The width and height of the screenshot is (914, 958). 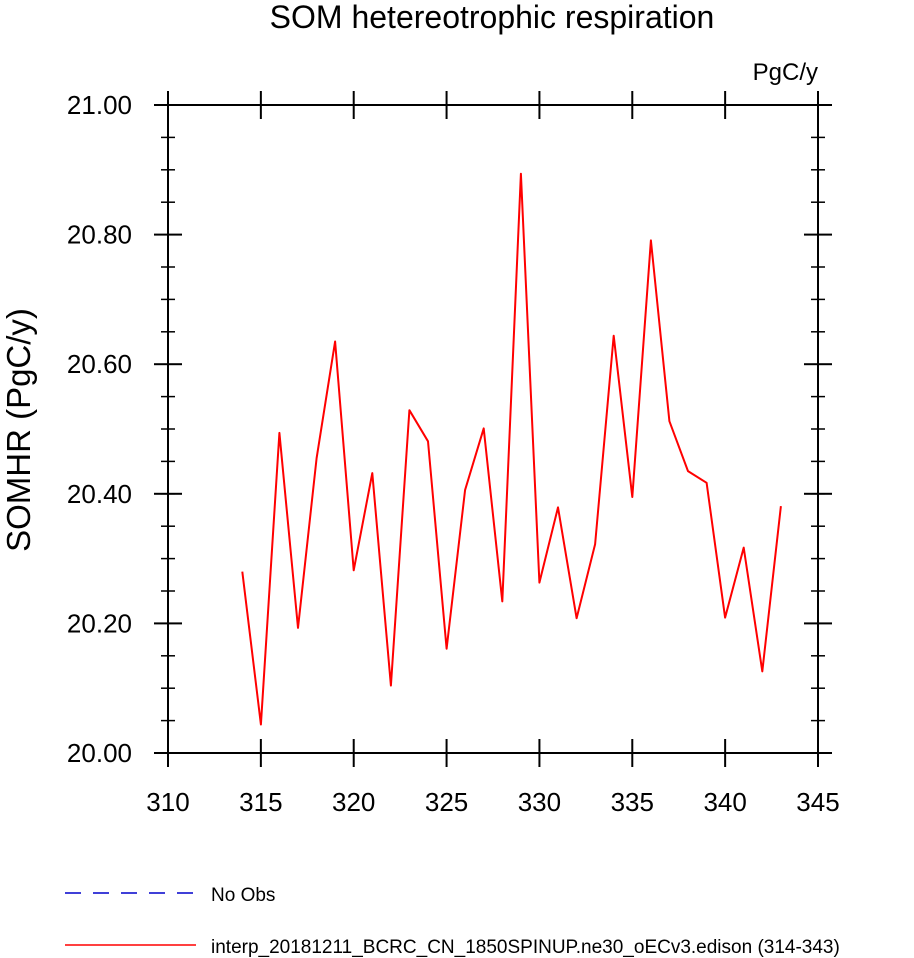 I want to click on units-label: PgC/y, so click(x=785, y=72).